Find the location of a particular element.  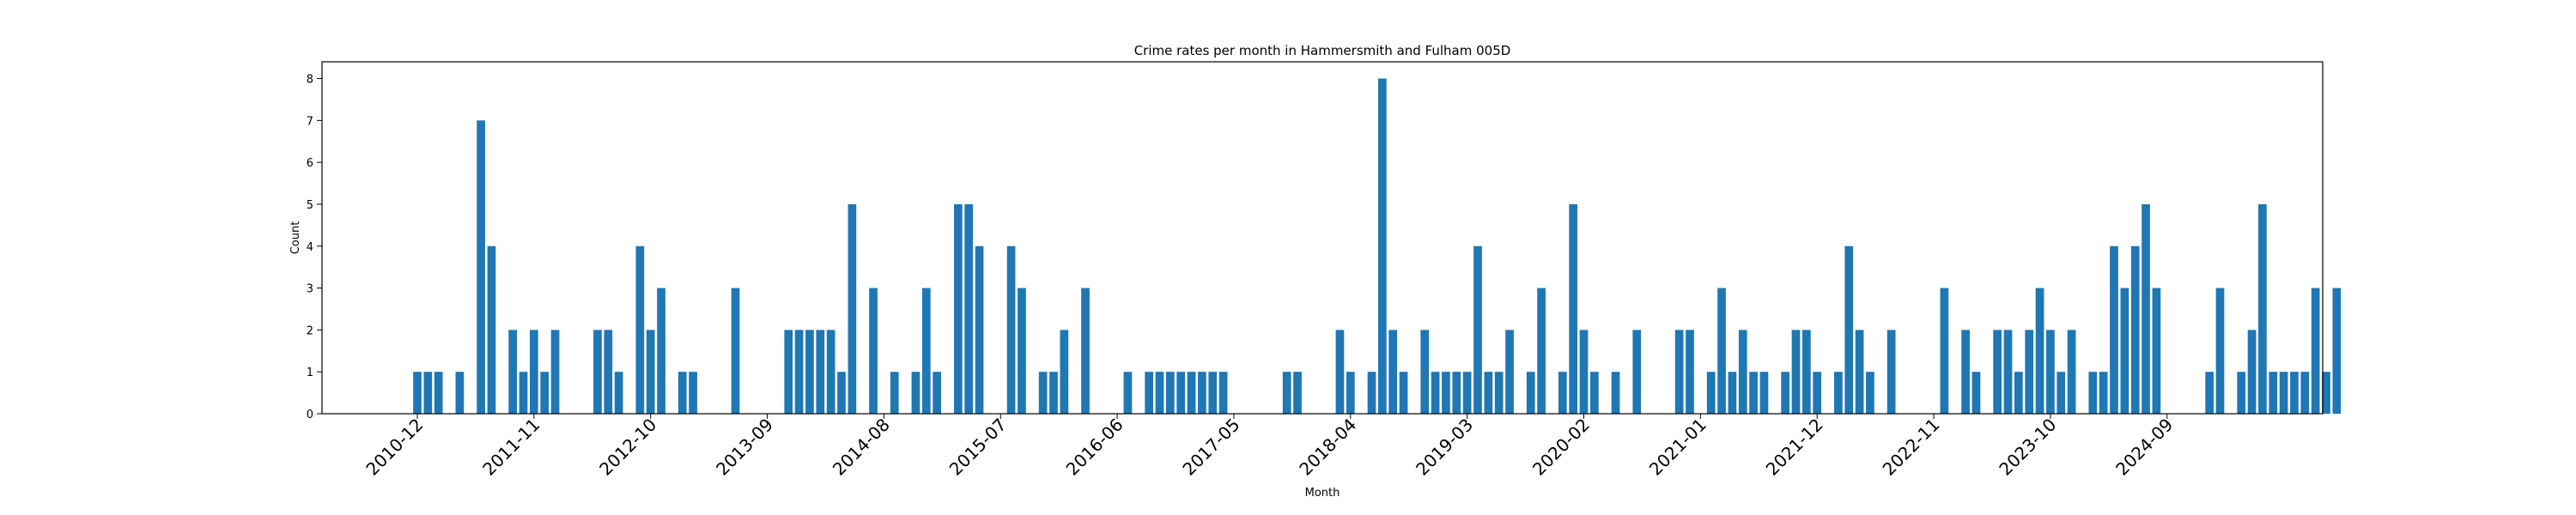

y-axis-label: Count is located at coordinates (295, 238).